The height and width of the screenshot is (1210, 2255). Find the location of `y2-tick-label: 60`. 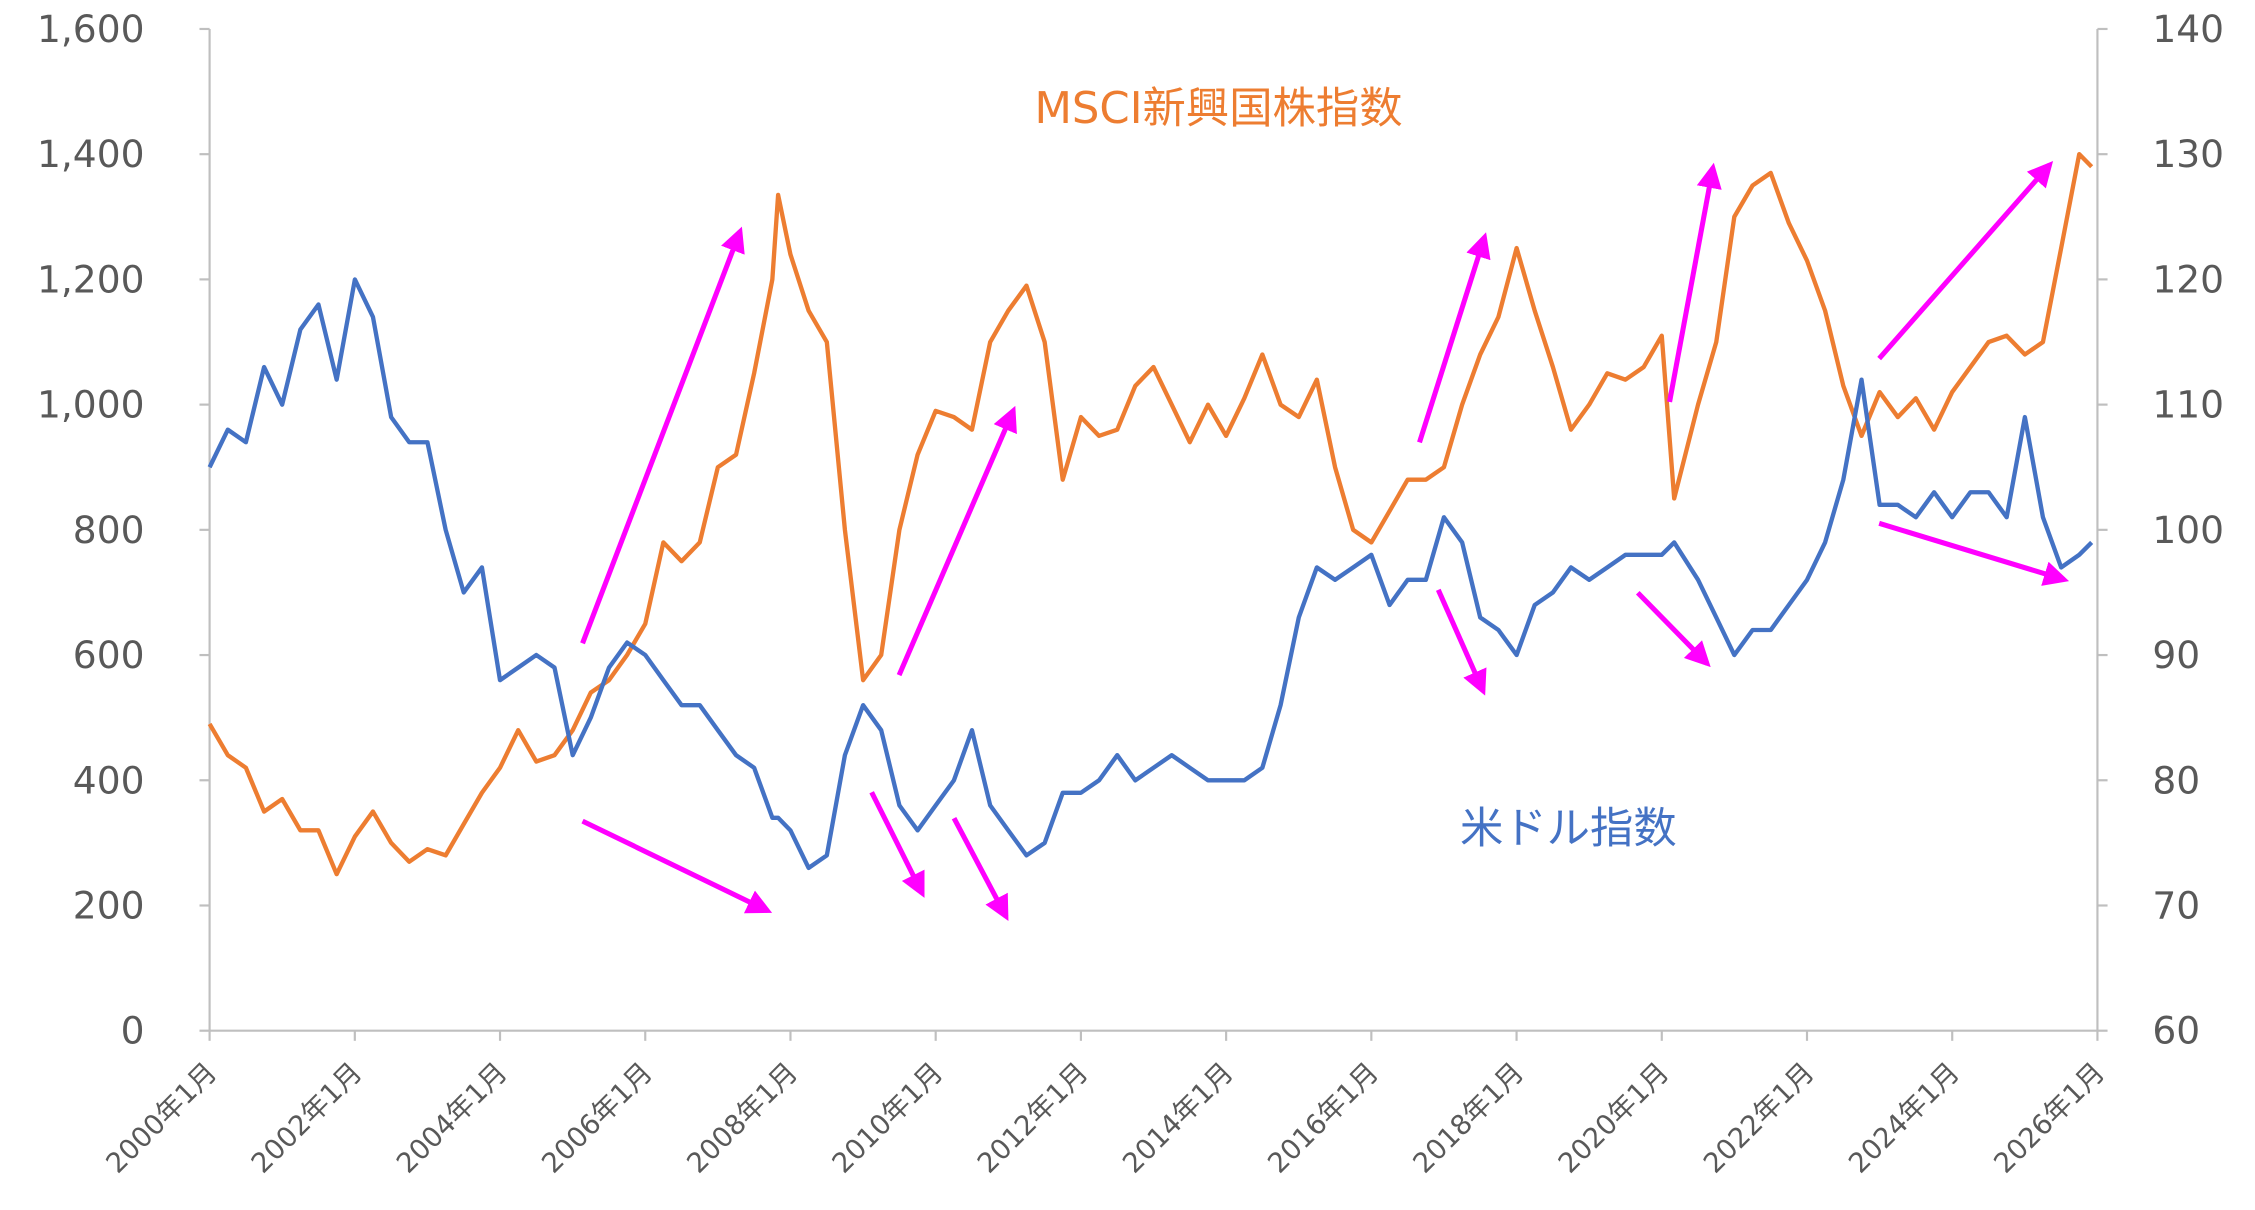

y2-tick-label: 60 is located at coordinates (2176, 1031).